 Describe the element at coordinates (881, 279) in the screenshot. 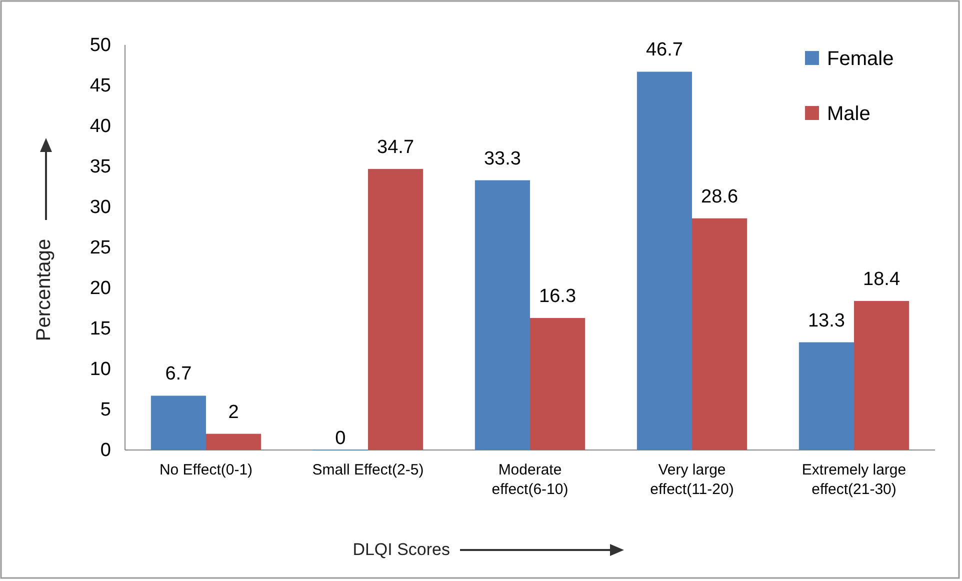

I see `data-label: 18.4` at that location.